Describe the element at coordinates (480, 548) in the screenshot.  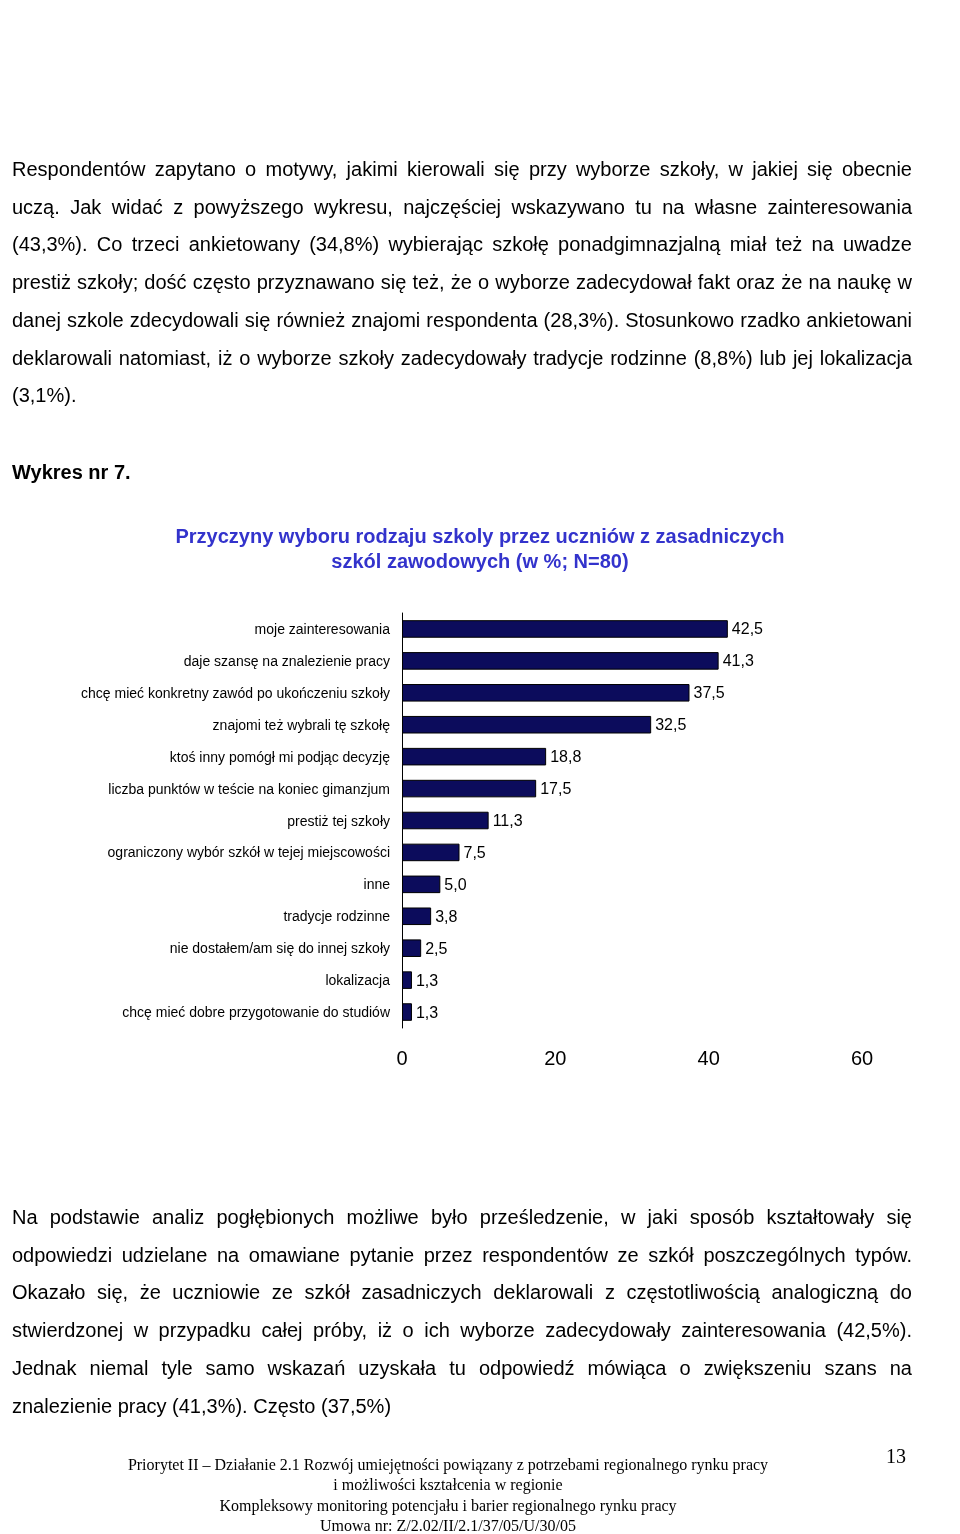
I see `chart-title: Przyczyny wyboru rodzaju szkoly przez uczniów z zasadniczych szkól zawodowych (w %; N=80)` at that location.